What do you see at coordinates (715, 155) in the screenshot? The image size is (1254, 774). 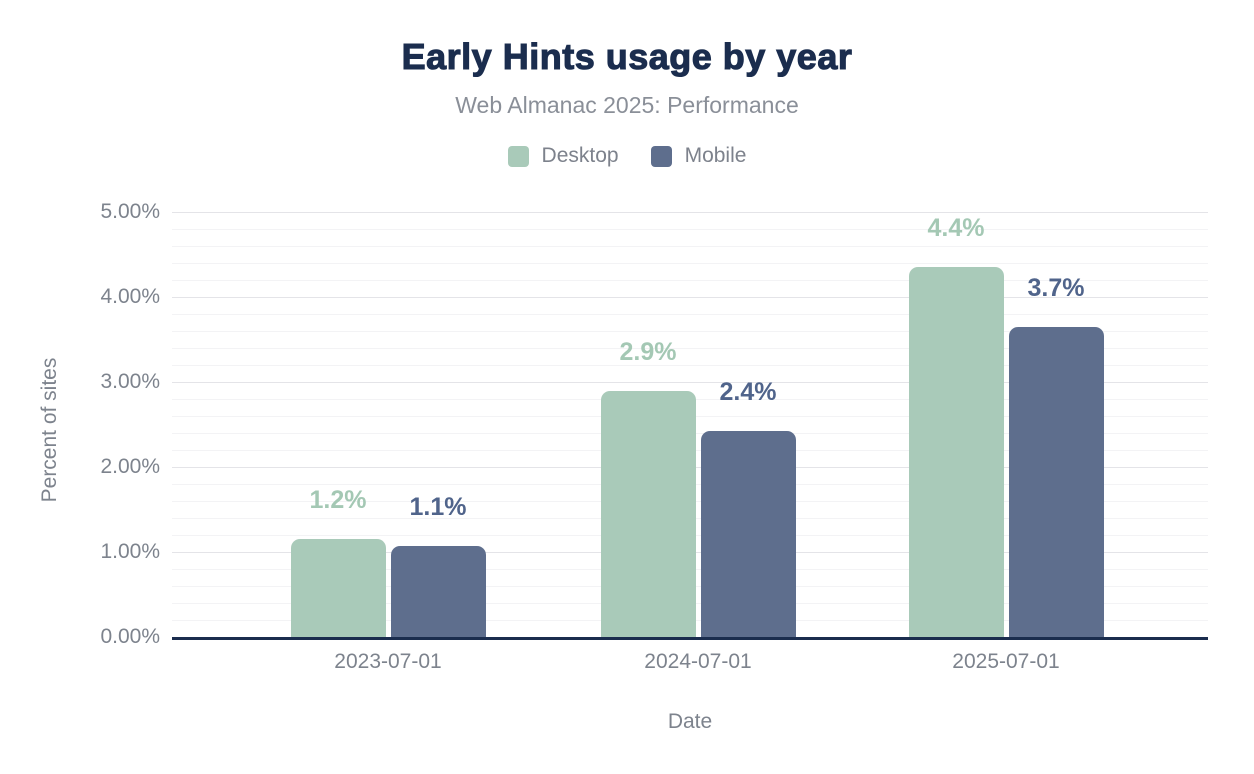 I see `legend-label-mobile: Mobile` at bounding box center [715, 155].